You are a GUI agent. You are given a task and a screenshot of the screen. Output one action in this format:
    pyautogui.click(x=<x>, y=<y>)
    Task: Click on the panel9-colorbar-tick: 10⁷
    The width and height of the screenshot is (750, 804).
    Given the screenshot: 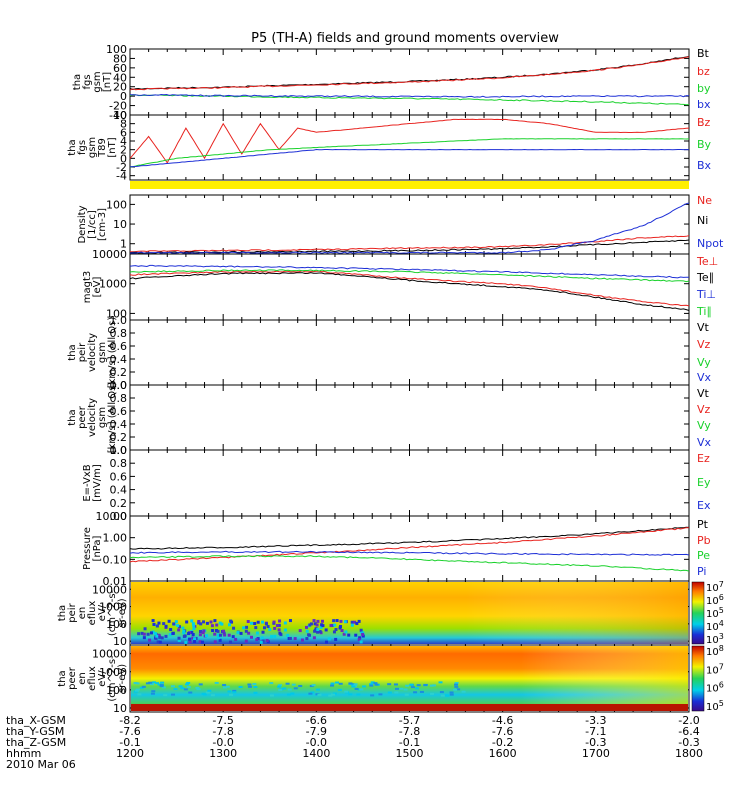 What is the action you would take?
    pyautogui.click(x=715, y=587)
    